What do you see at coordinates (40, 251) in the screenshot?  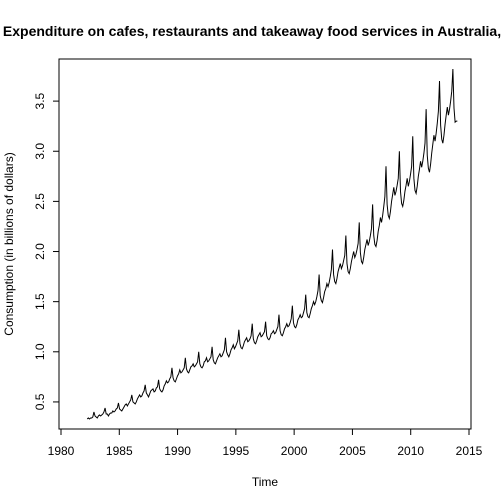 I see `y-tick-label: 2.0` at bounding box center [40, 251].